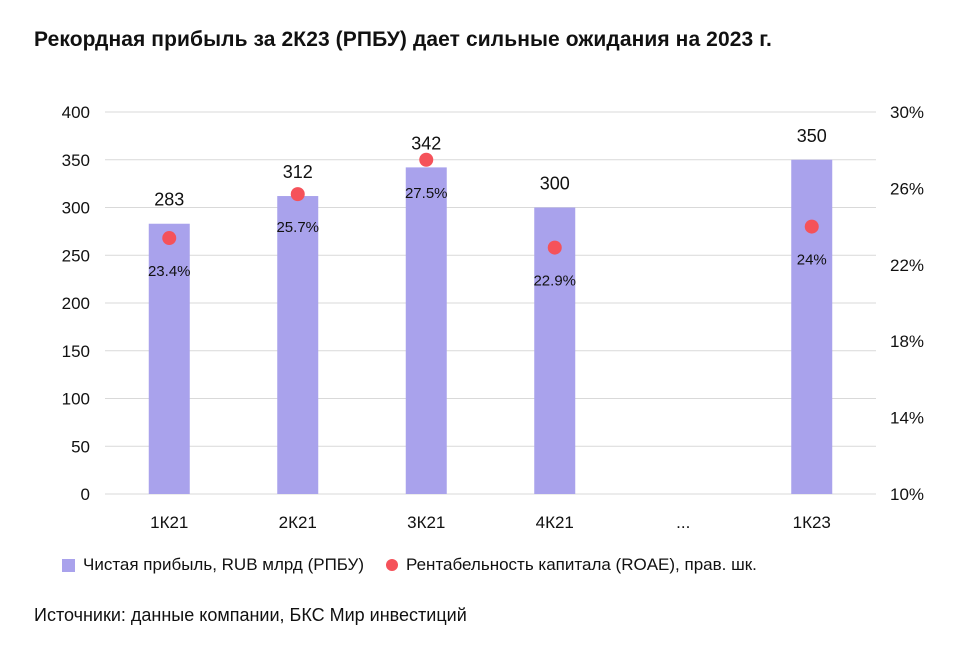 This screenshot has width=977, height=657. I want to click on roae-value-label: 24%, so click(812, 260).